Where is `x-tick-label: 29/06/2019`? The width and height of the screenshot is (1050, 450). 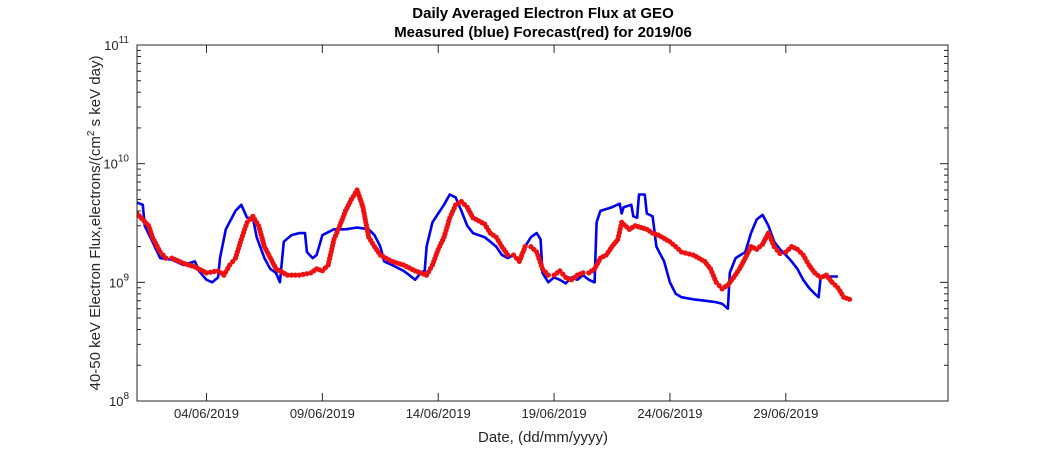
x-tick-label: 29/06/2019 is located at coordinates (785, 413).